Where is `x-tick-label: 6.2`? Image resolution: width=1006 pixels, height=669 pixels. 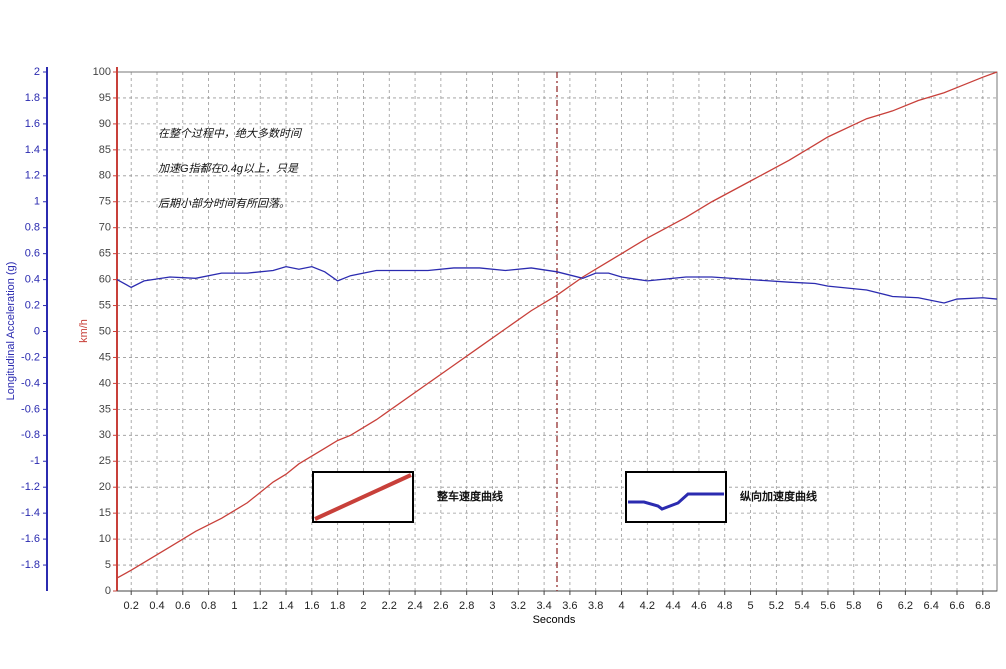
x-tick-label: 6.2 is located at coordinates (905, 606).